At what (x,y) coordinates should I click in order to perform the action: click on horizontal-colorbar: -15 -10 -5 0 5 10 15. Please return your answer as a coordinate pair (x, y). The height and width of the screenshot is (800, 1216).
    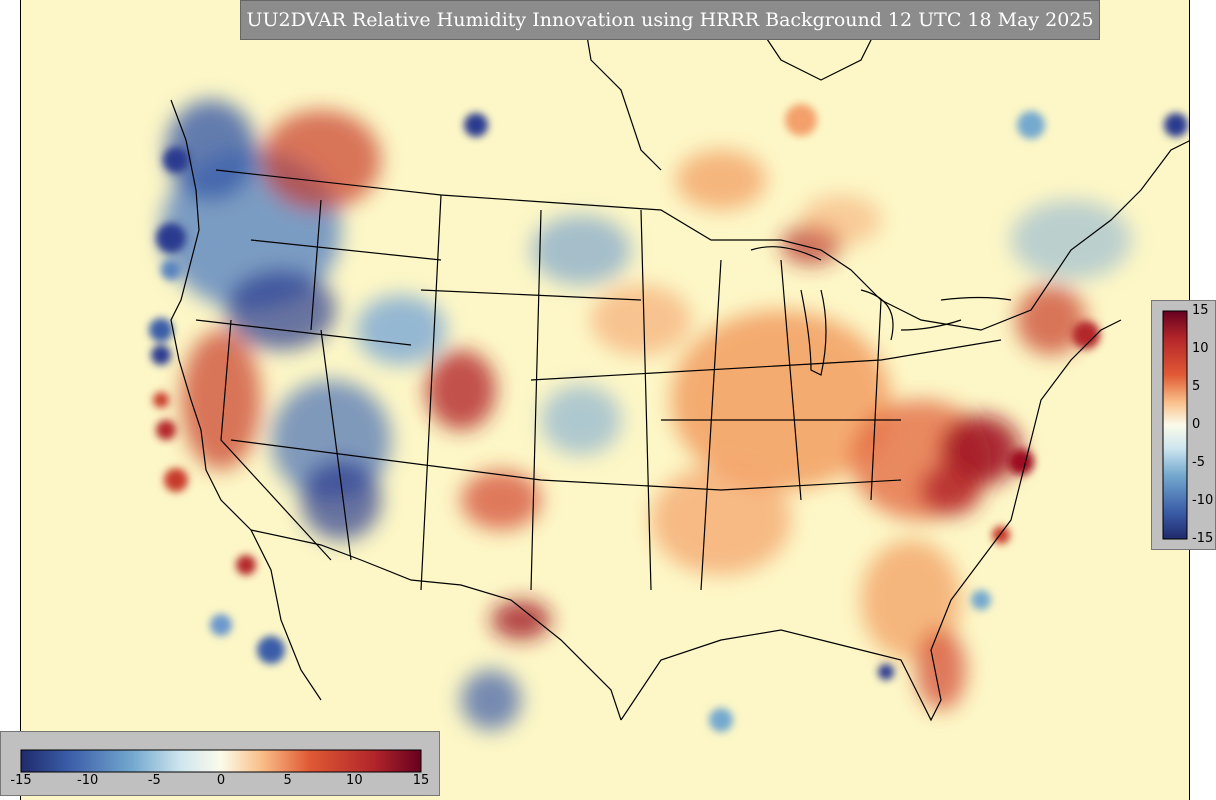
    Looking at the image, I should click on (220, 763).